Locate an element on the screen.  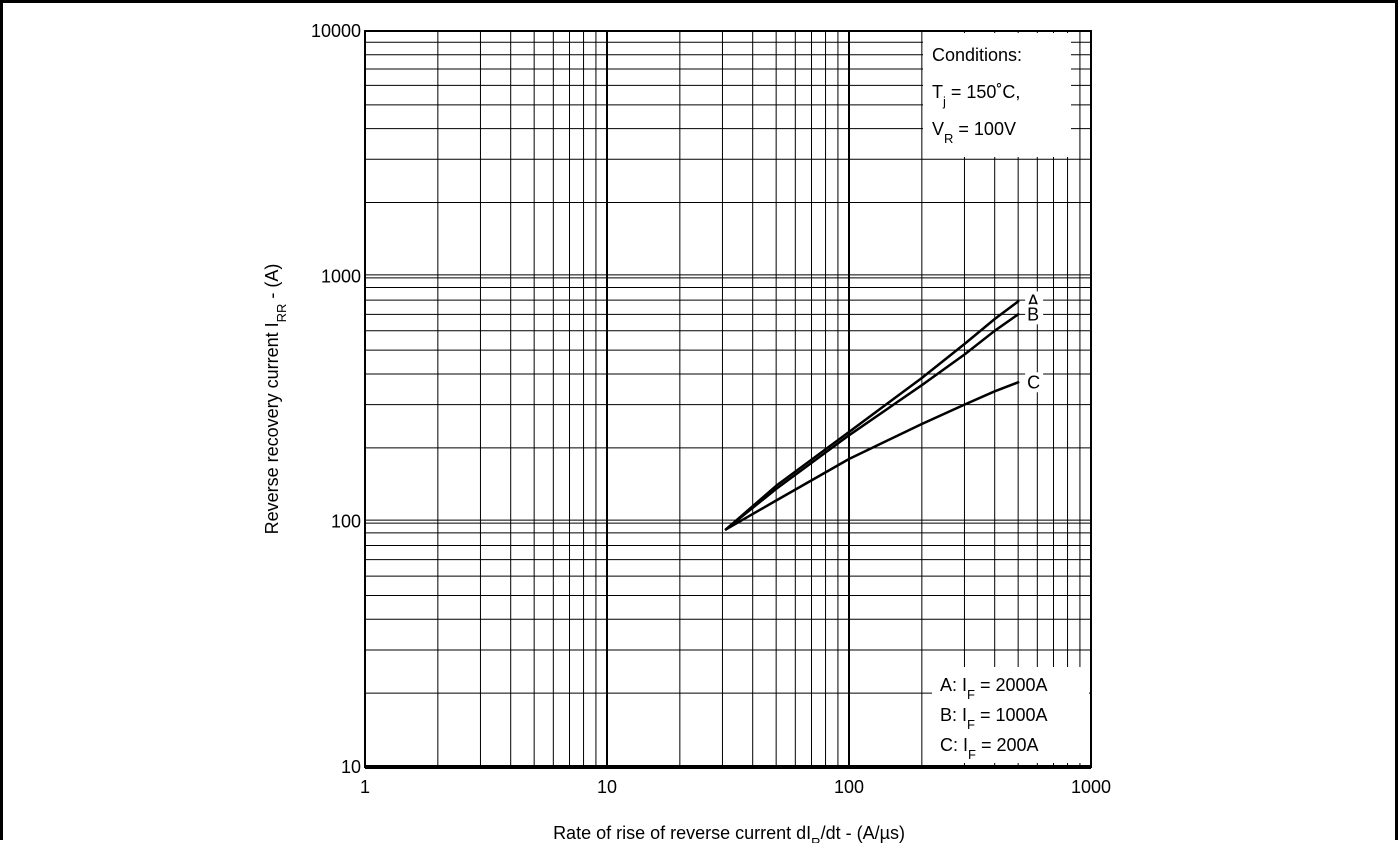
x-tick-label: 100 is located at coordinates (849, 787).